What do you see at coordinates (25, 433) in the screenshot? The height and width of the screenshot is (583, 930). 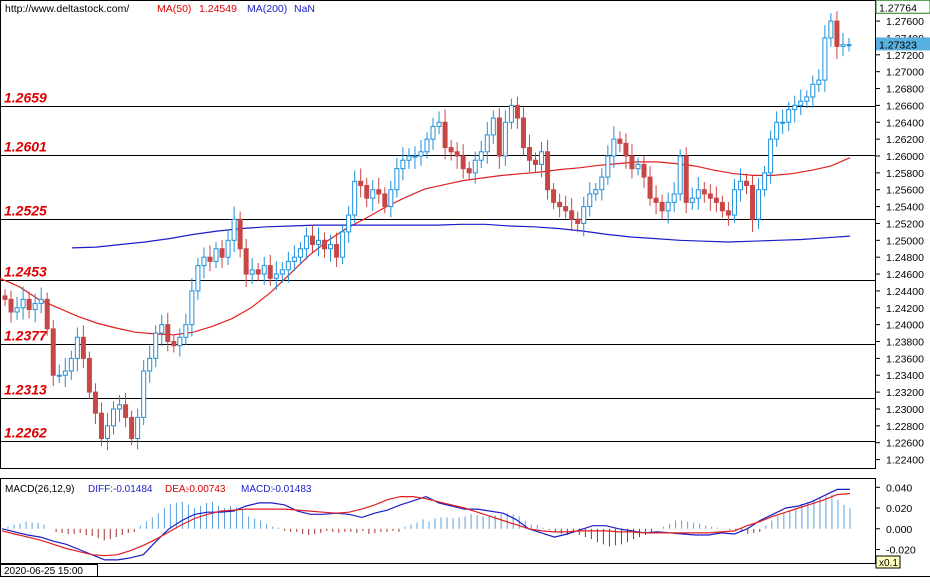 I see `level-label: 1.2262` at bounding box center [25, 433].